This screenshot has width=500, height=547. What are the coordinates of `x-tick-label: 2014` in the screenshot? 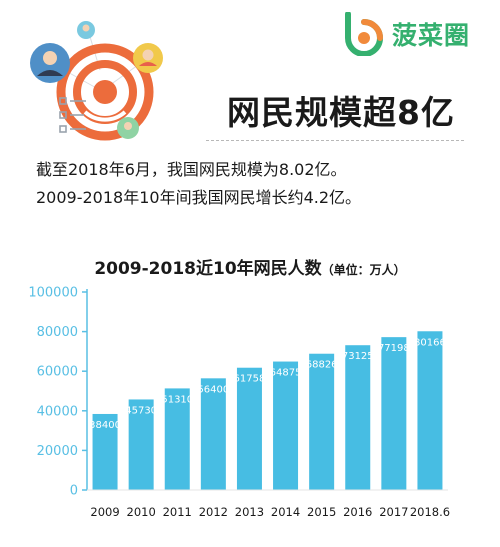 It's located at (285, 512).